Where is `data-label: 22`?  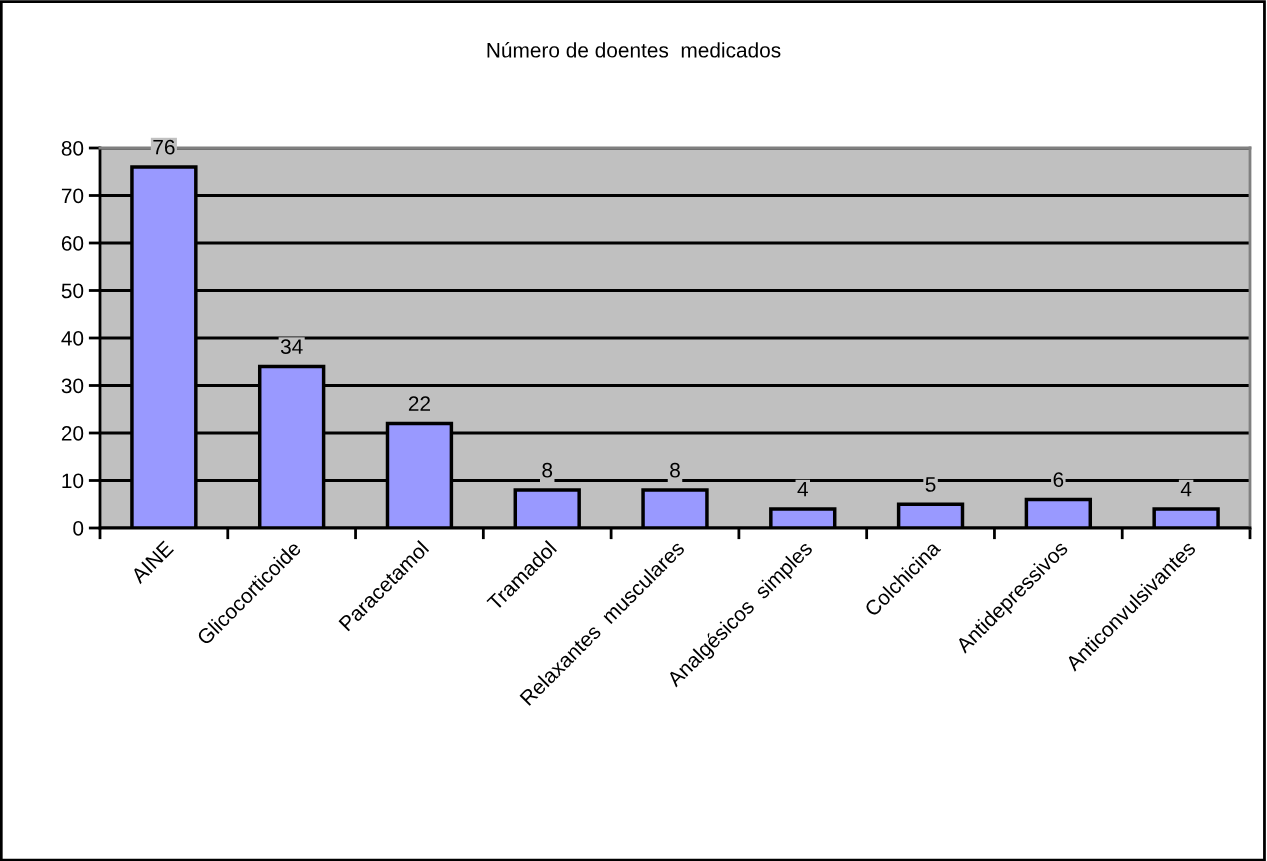
data-label: 22 is located at coordinates (419, 403).